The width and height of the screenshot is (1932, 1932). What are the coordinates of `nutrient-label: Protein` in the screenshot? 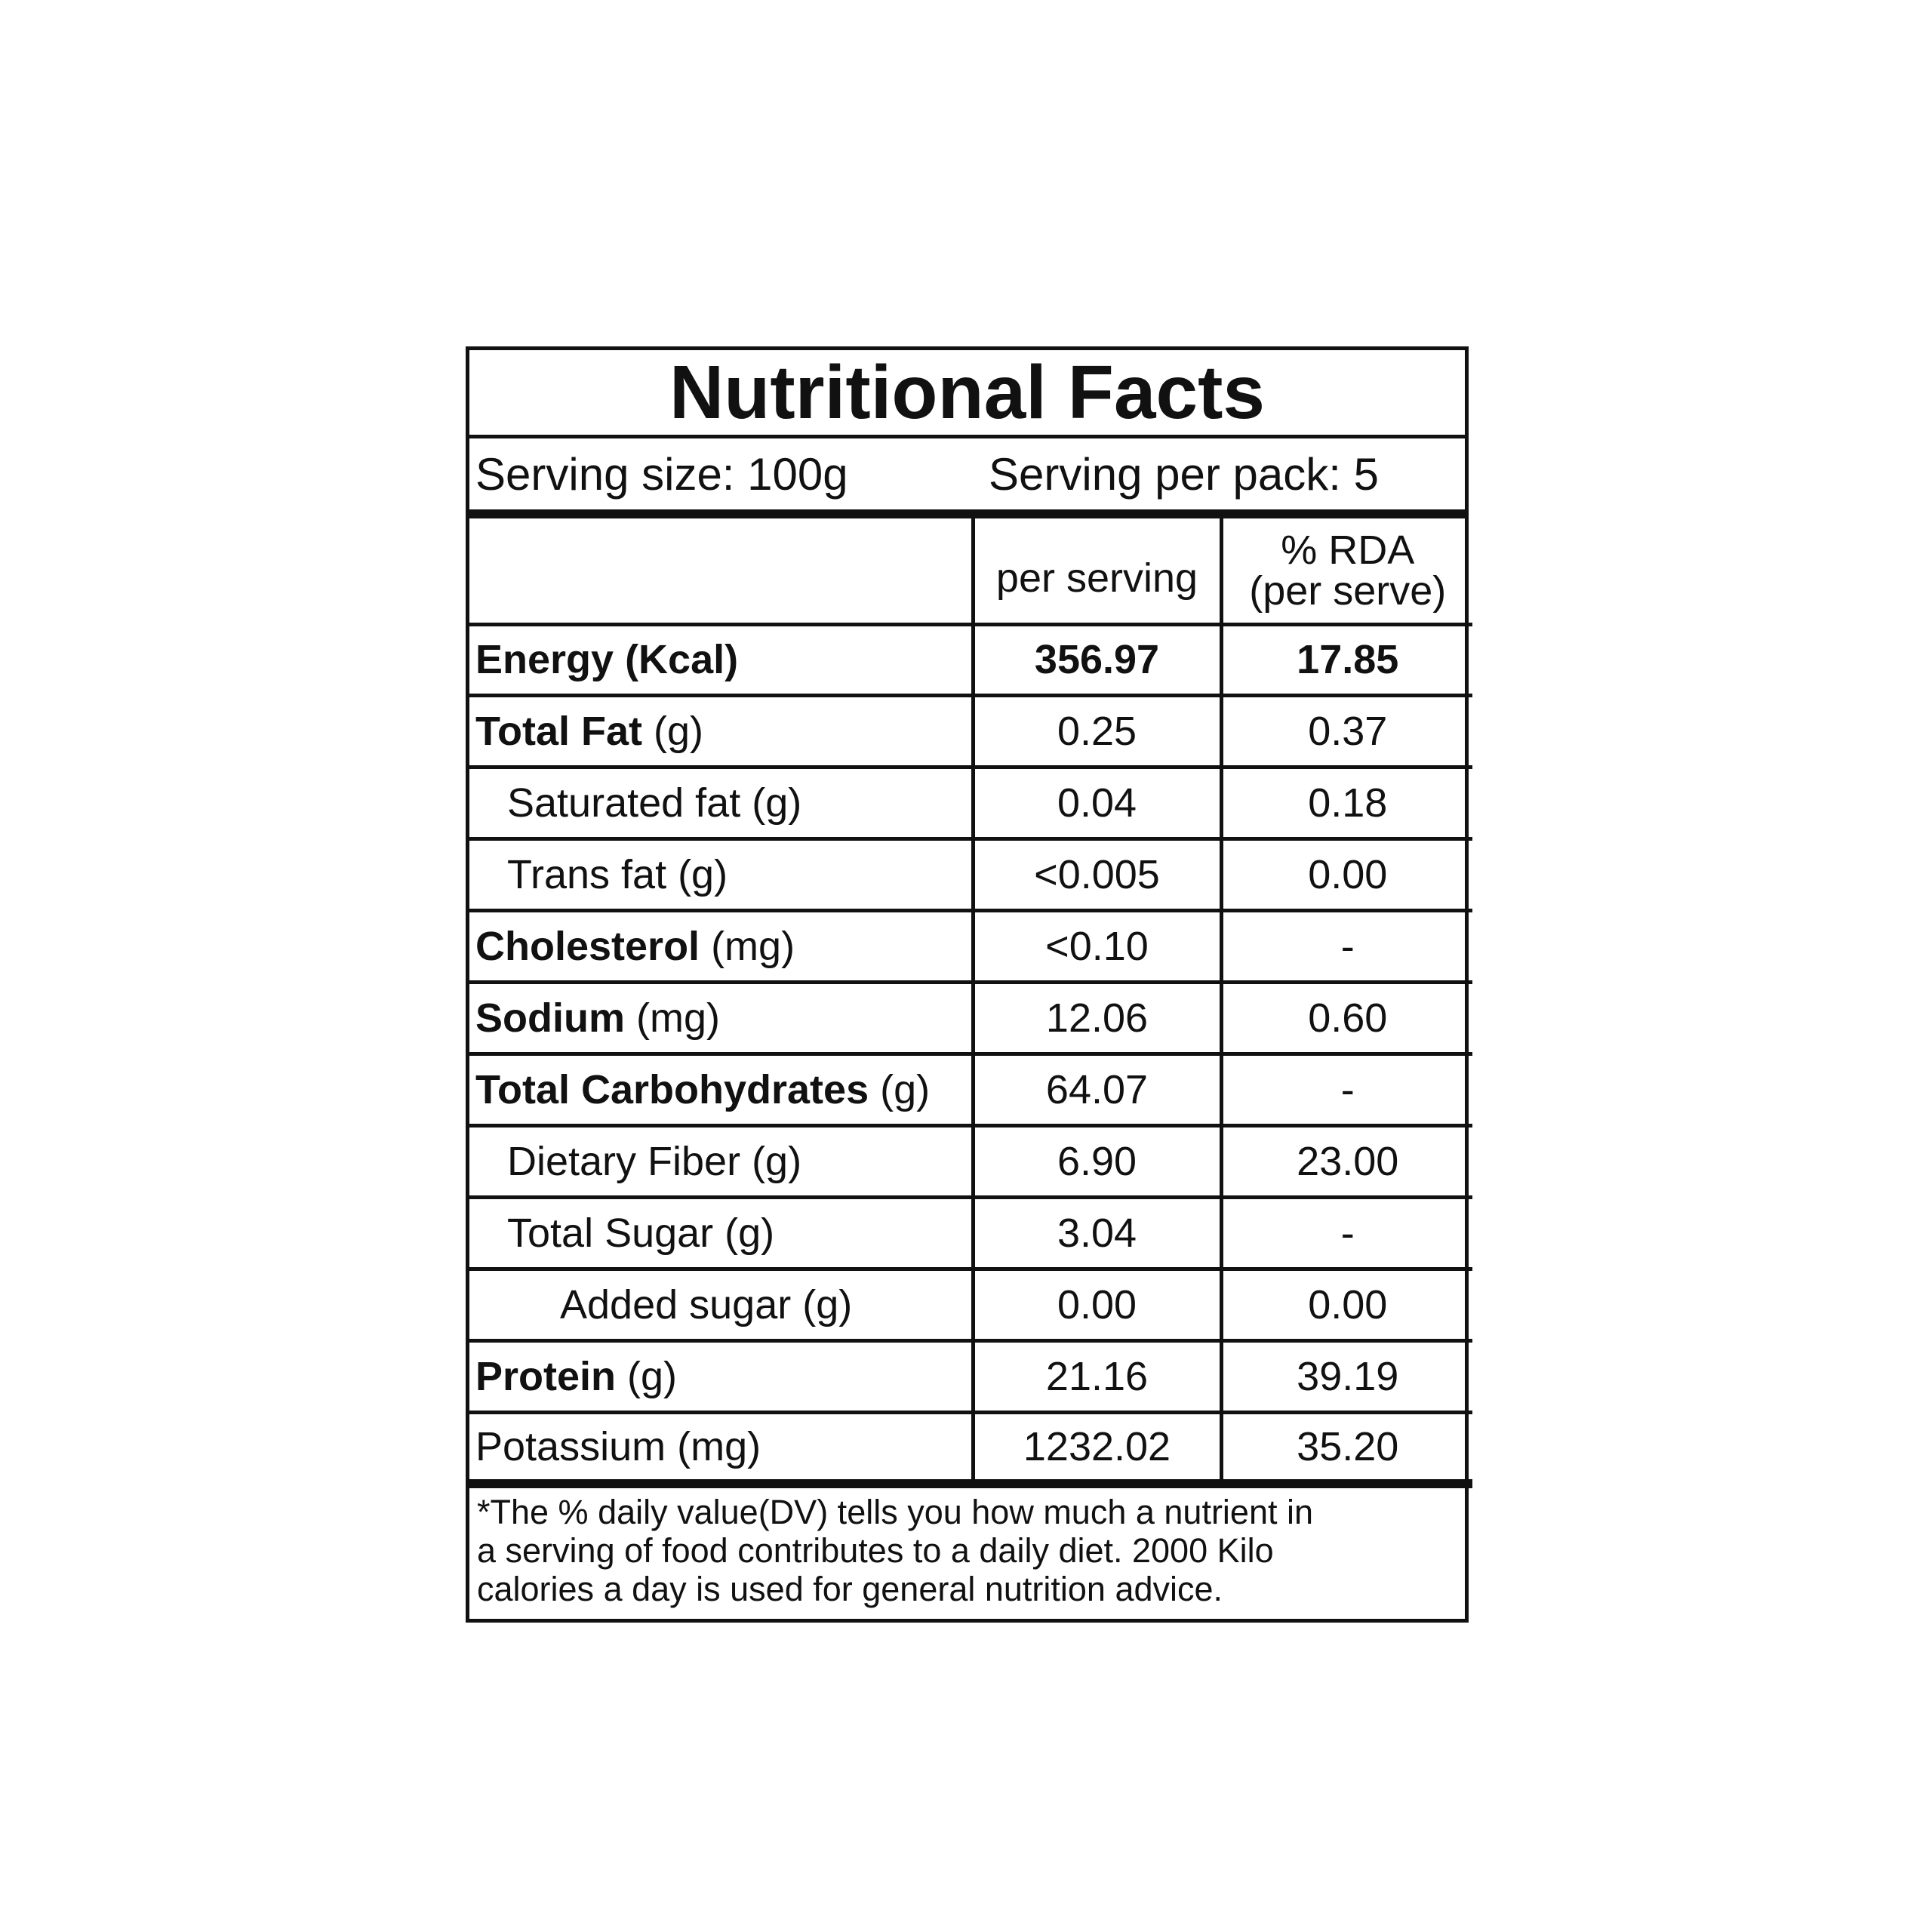 It's located at (546, 1376).